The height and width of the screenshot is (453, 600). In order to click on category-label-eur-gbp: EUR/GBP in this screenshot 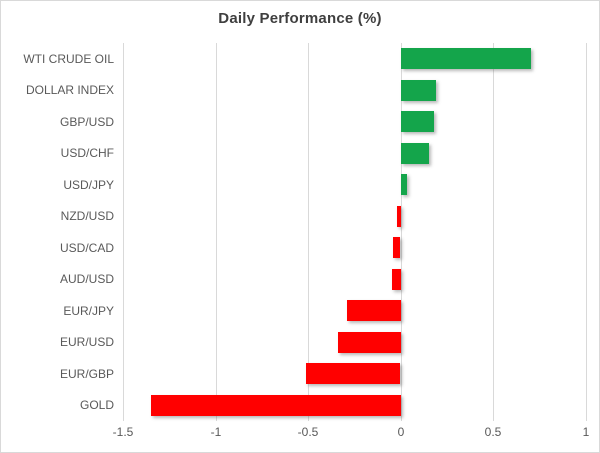, I will do `click(86, 374)`.